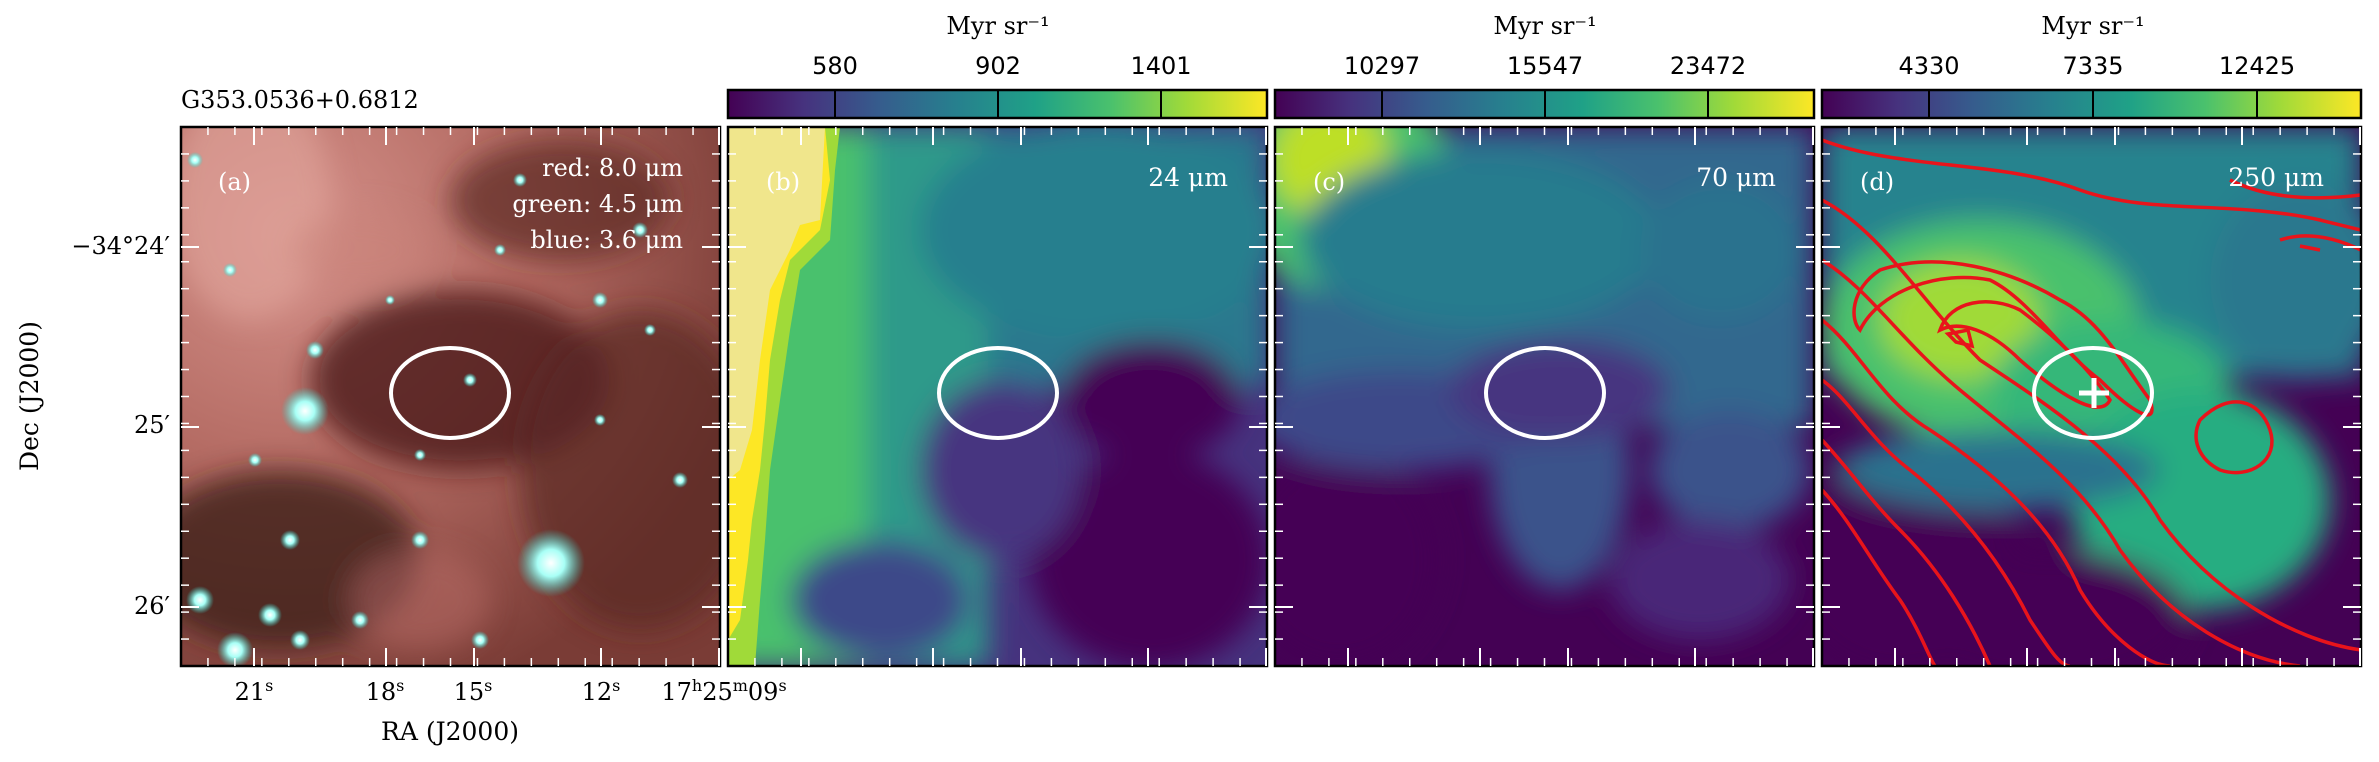 This screenshot has width=2379, height=762. Describe the element at coordinates (1736, 177) in the screenshot. I see `panel-c-wavelength: 70 μm` at that location.